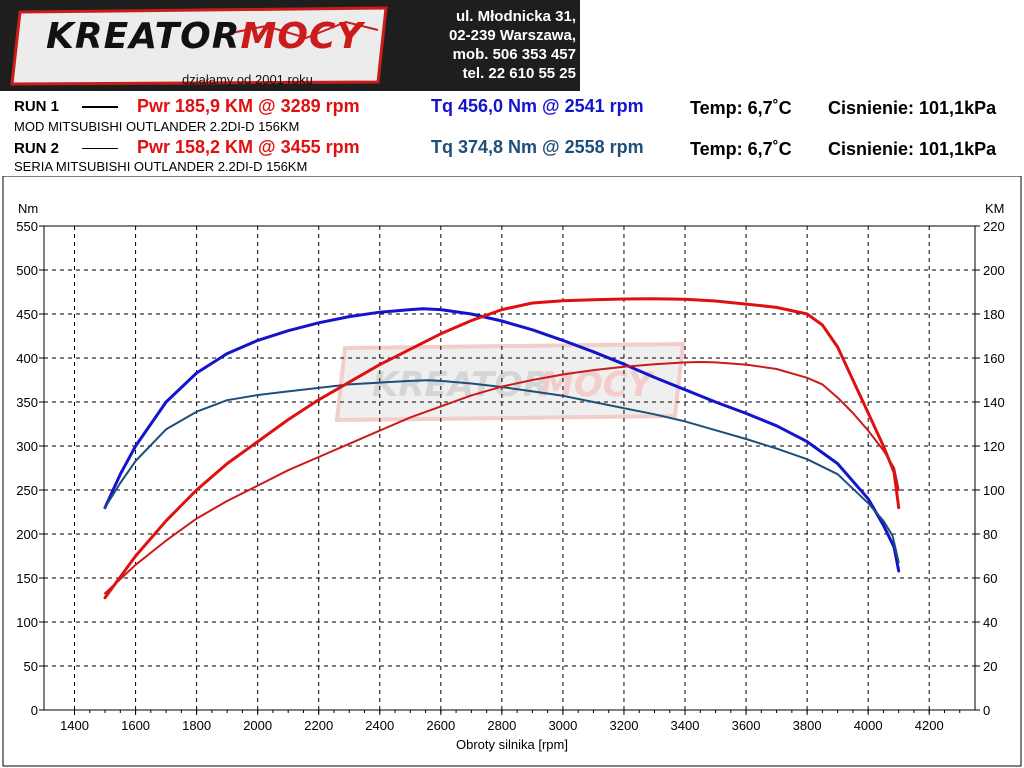 This screenshot has height=768, width=1024. Describe the element at coordinates (34, 710) in the screenshot. I see `y-left-tick-label: 0` at that location.